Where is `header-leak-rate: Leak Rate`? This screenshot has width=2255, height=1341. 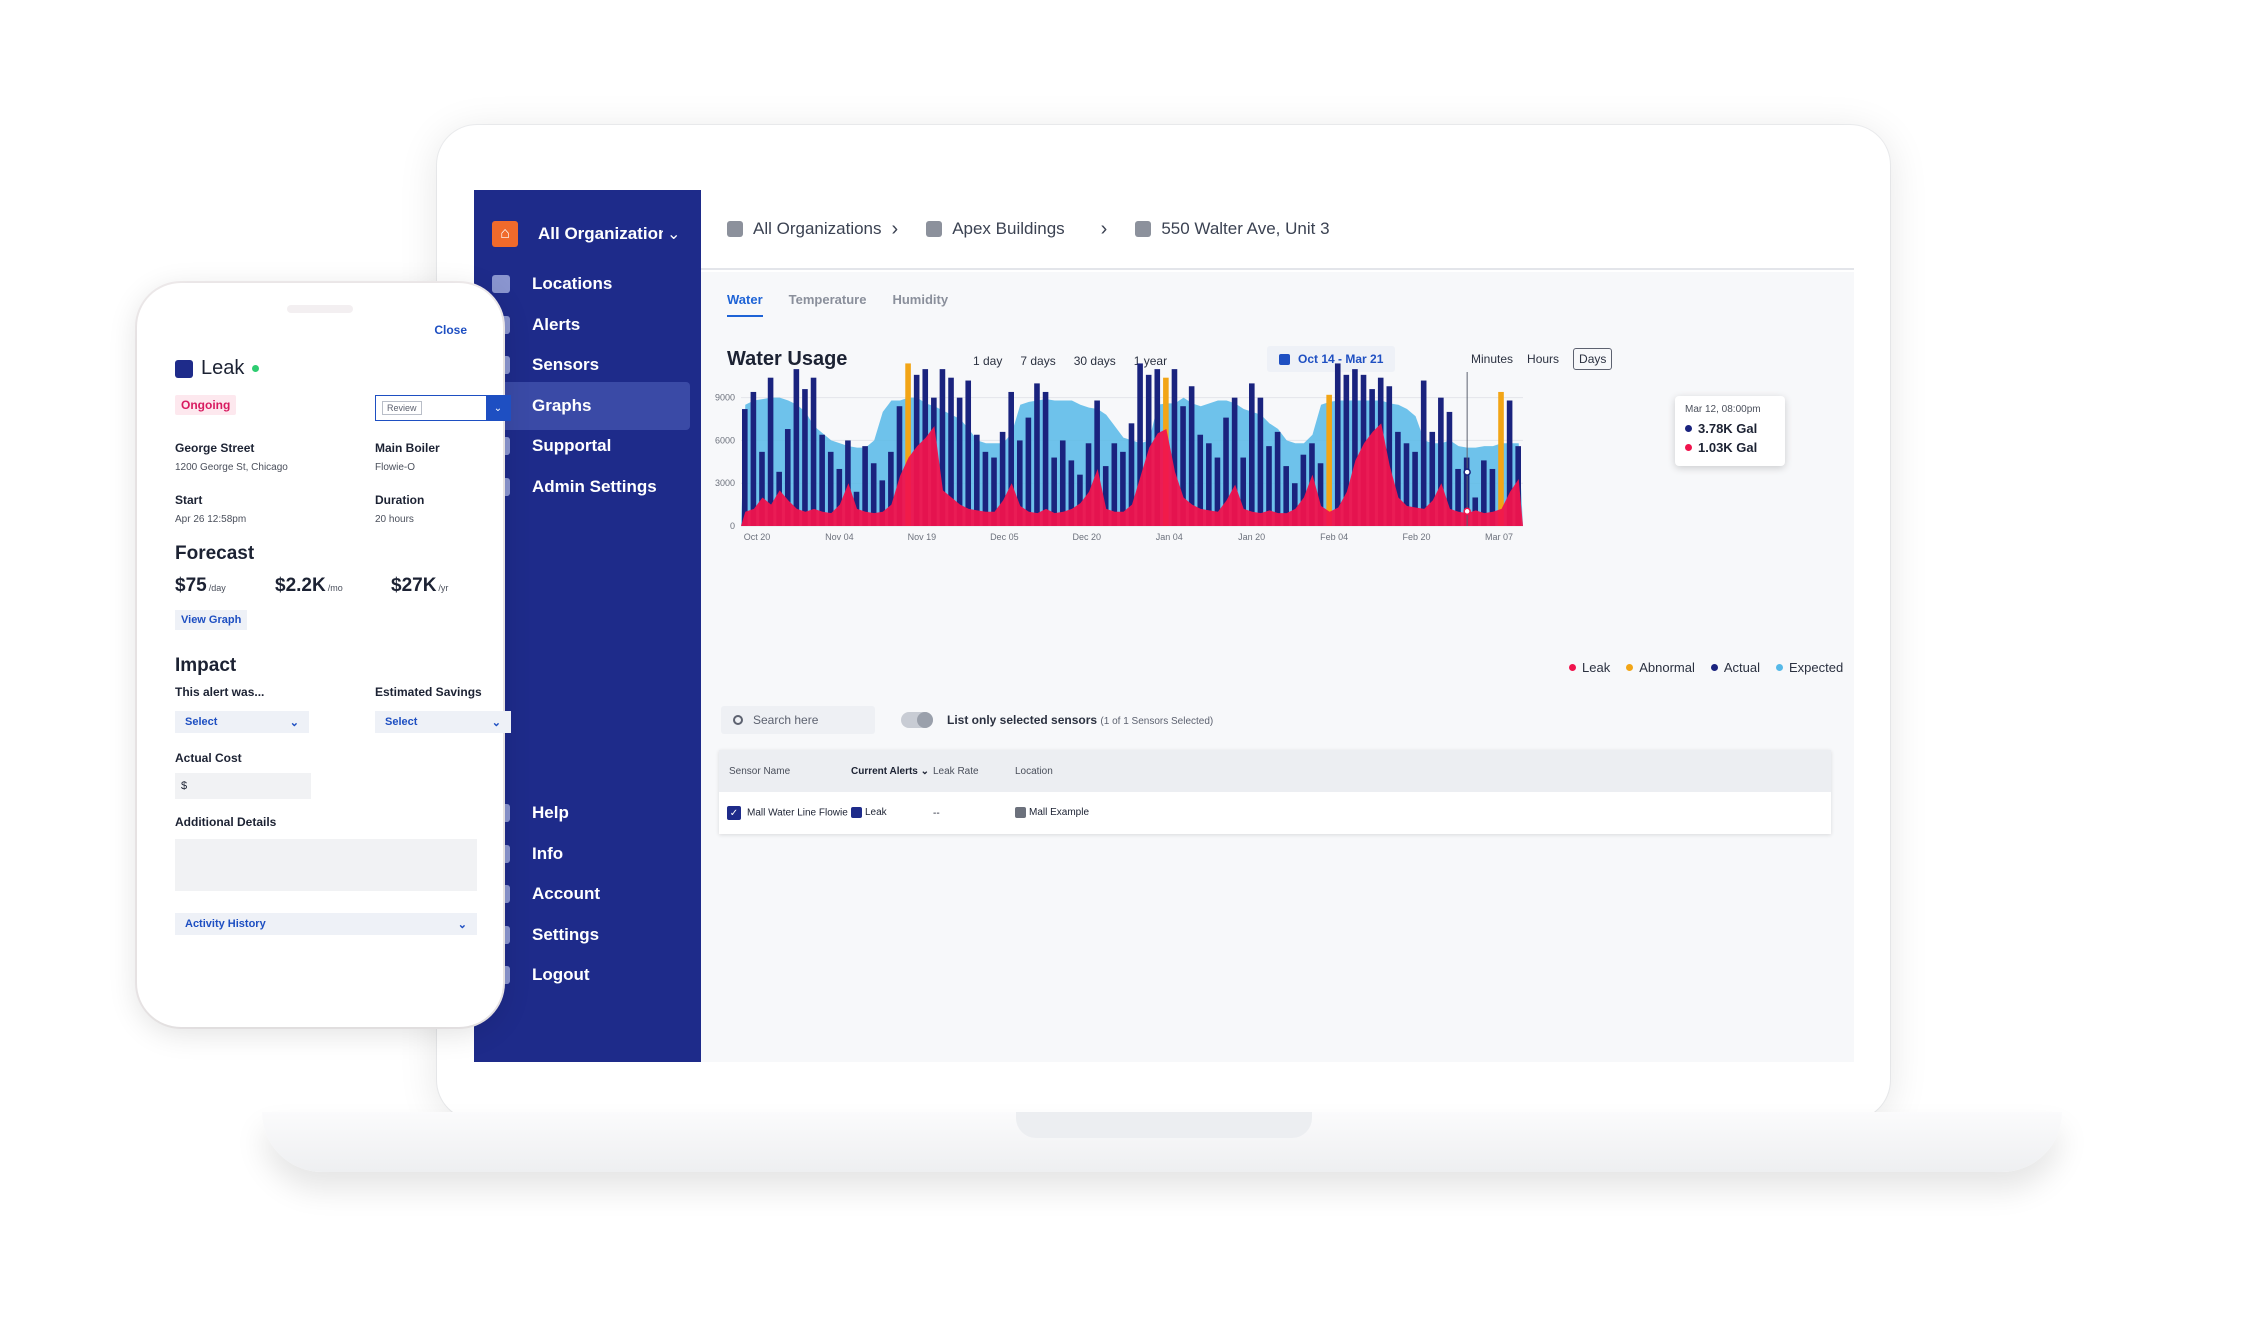
header-leak-rate: Leak Rate is located at coordinates (956, 771).